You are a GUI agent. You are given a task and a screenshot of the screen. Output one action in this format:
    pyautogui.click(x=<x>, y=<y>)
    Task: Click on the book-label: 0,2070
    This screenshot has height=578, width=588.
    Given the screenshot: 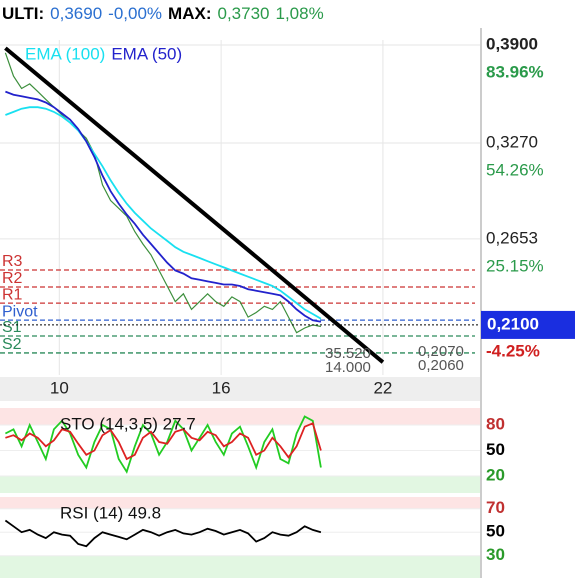 What is the action you would take?
    pyautogui.click(x=441, y=351)
    